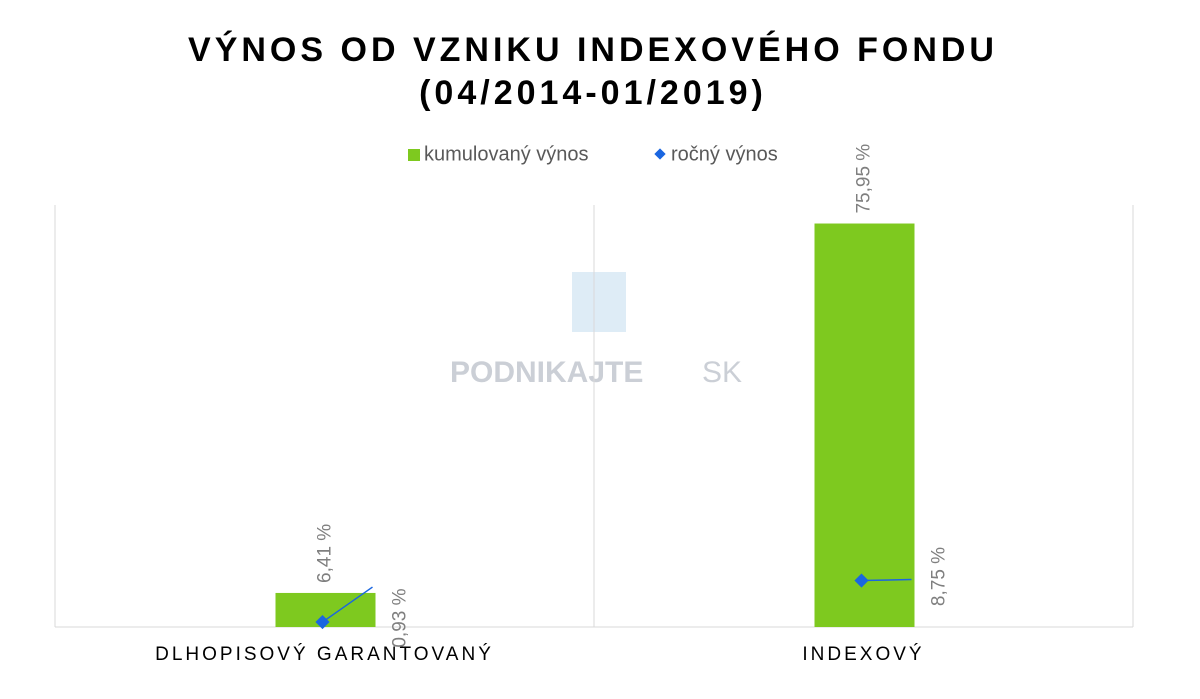 The width and height of the screenshot is (1200, 699). Describe the element at coordinates (593, 93) in the screenshot. I see `chart-title: (04/2014-01/2019)` at that location.